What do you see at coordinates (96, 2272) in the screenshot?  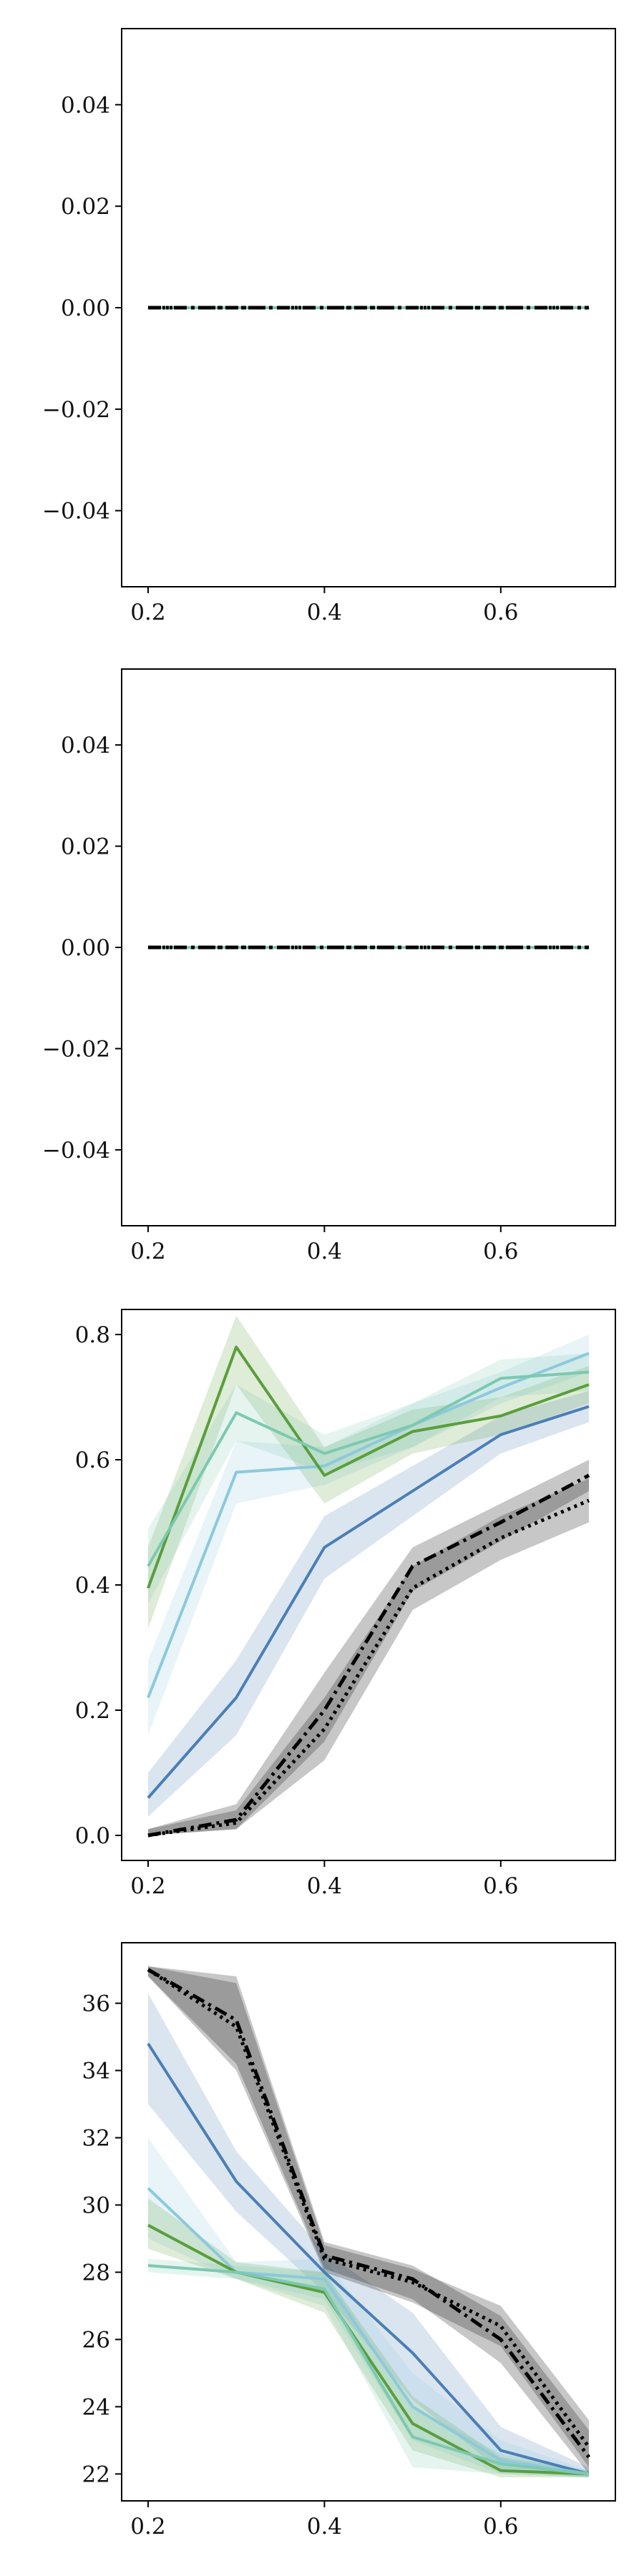 I see `y-tick-label: 28` at bounding box center [96, 2272].